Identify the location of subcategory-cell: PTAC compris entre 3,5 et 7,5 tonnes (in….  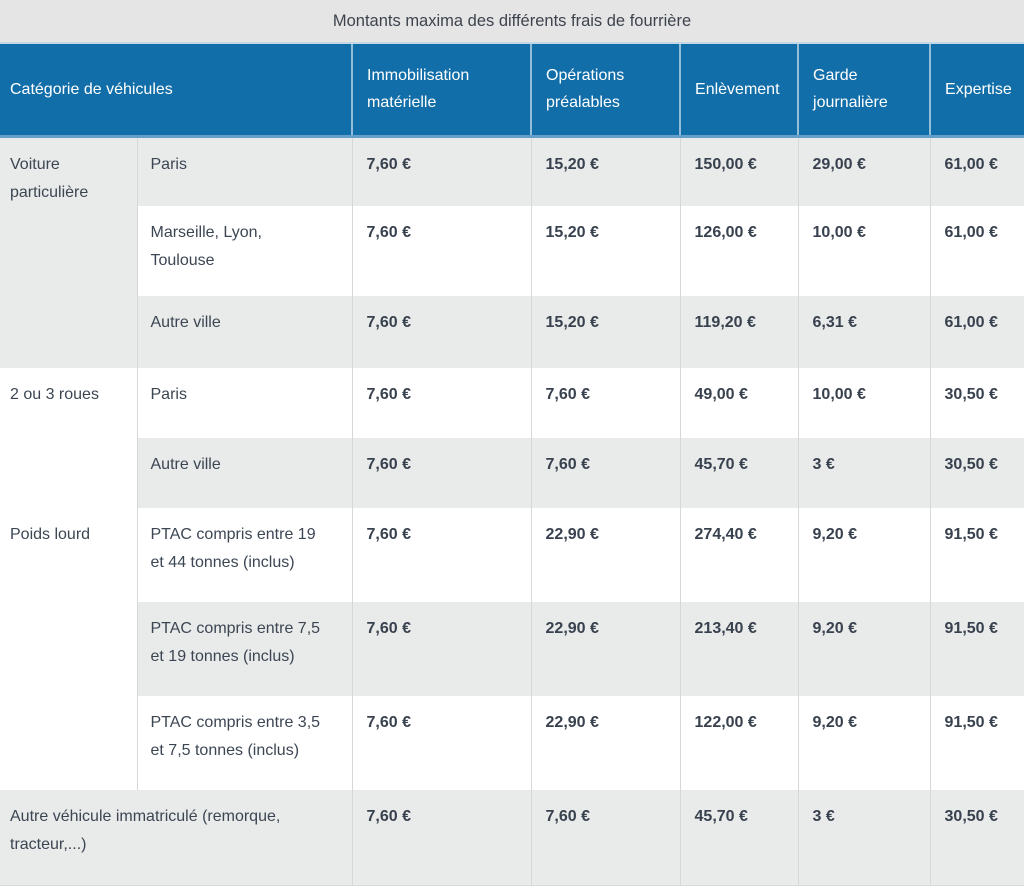
(244, 743).